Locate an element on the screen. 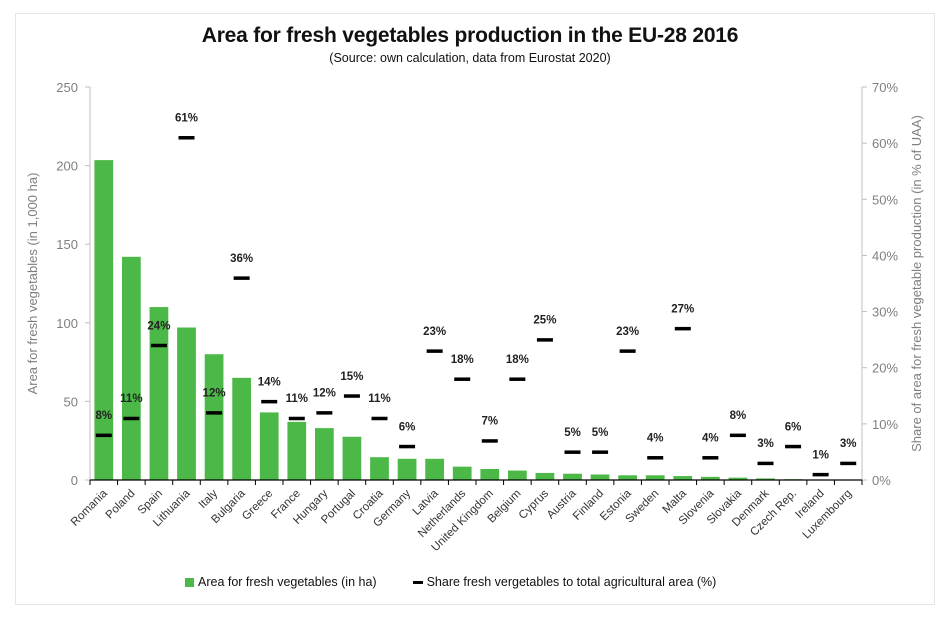  y-tick-label-right: 70% is located at coordinates (885, 87).